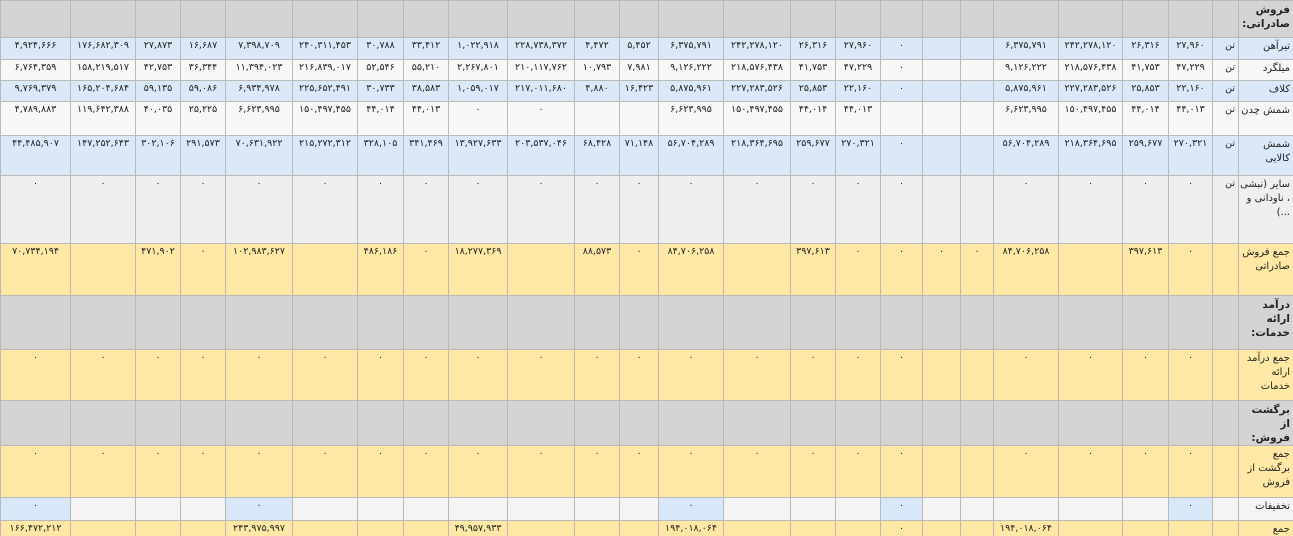 The height and width of the screenshot is (536, 1293). I want to click on value-cell: ۱۶۶,۴۷۲,۲۱۲, so click(35, 528).